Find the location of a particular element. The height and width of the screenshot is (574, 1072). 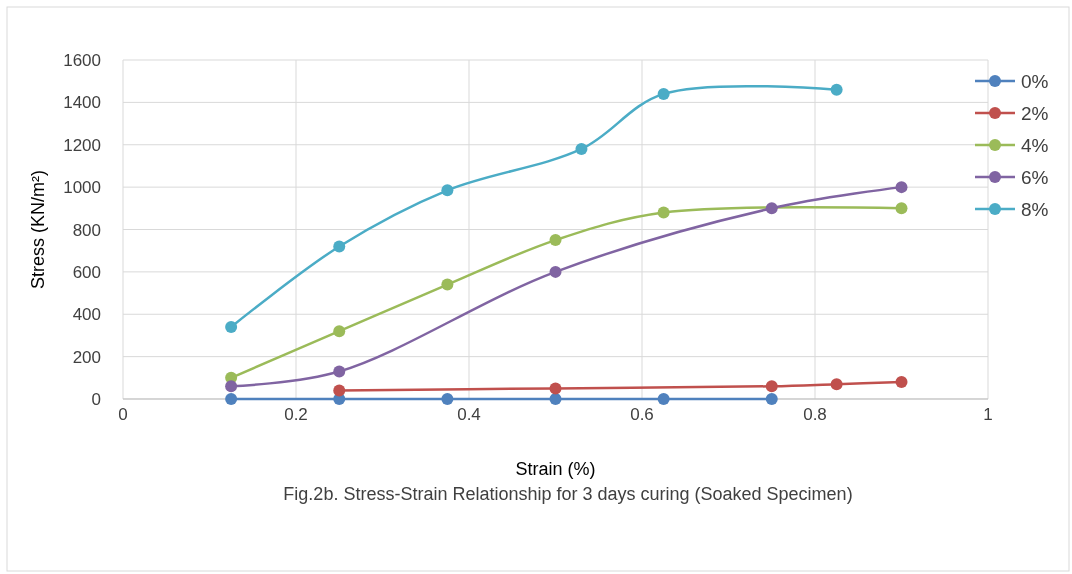

y-tick-label: 1000 is located at coordinates (82, 188).